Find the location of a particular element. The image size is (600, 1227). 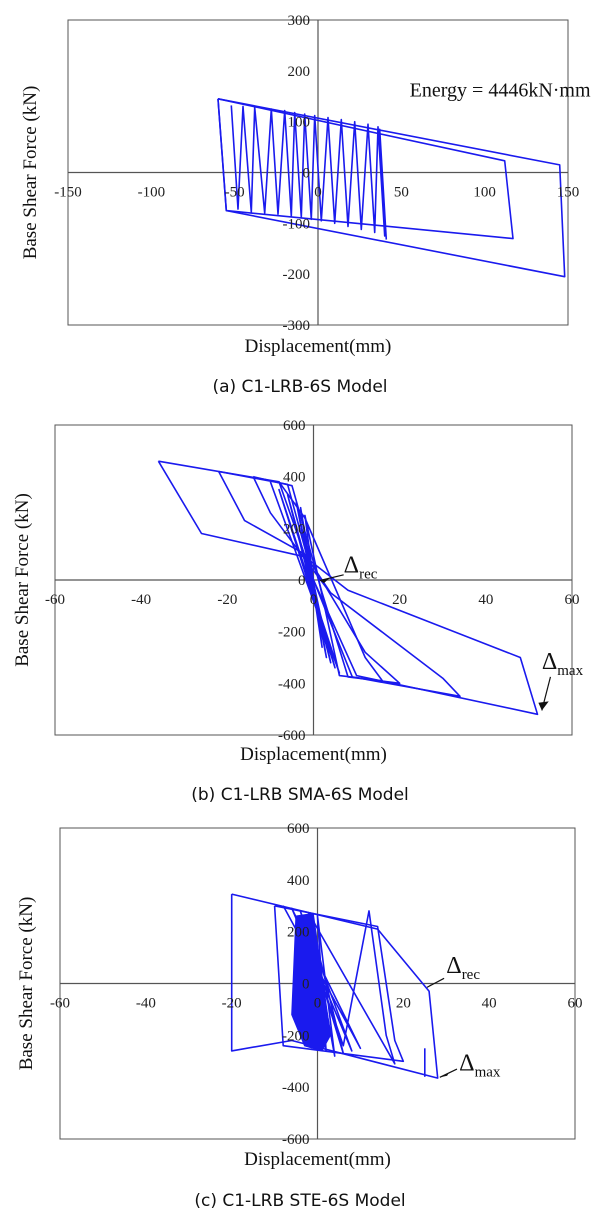

figure-caption: (a) C1-LRB-6S Model is located at coordinates (299, 387).